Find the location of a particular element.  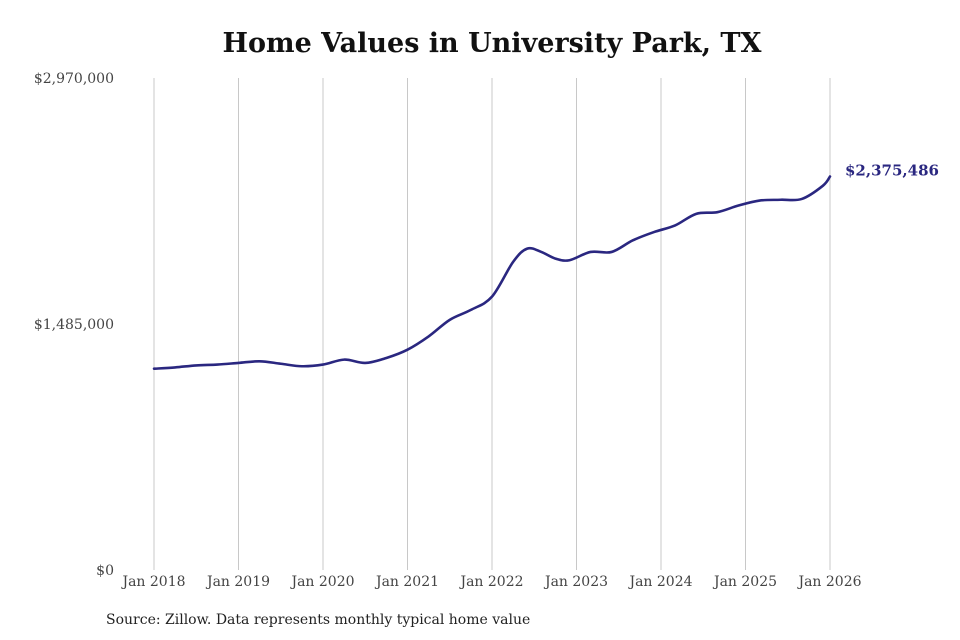

x-tick-label: Jan 2025 is located at coordinates (744, 582).